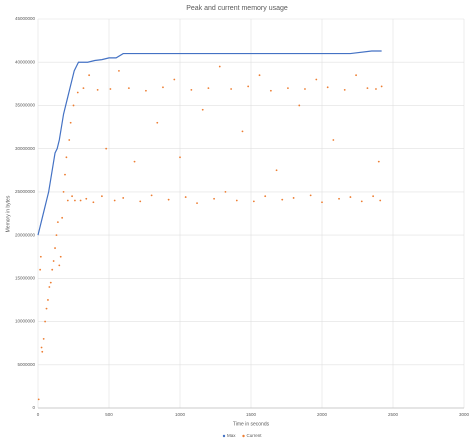 Image resolution: width=474 pixels, height=445 pixels. I want to click on y-tick-label: 30000000, so click(25, 148).